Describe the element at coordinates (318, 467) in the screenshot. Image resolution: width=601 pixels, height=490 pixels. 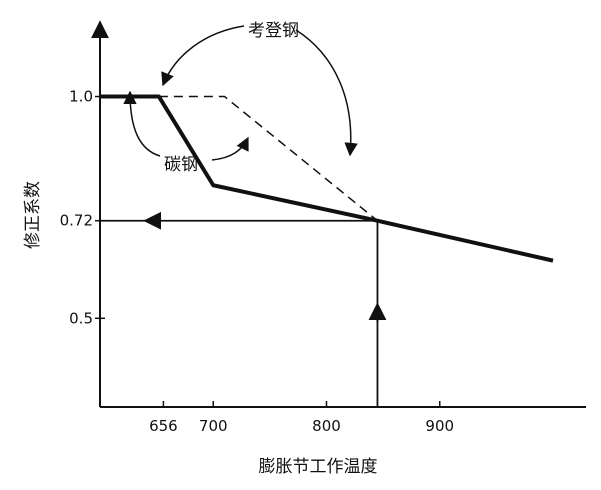
I see `x-axis-title: 膨胀节工作温度` at that location.